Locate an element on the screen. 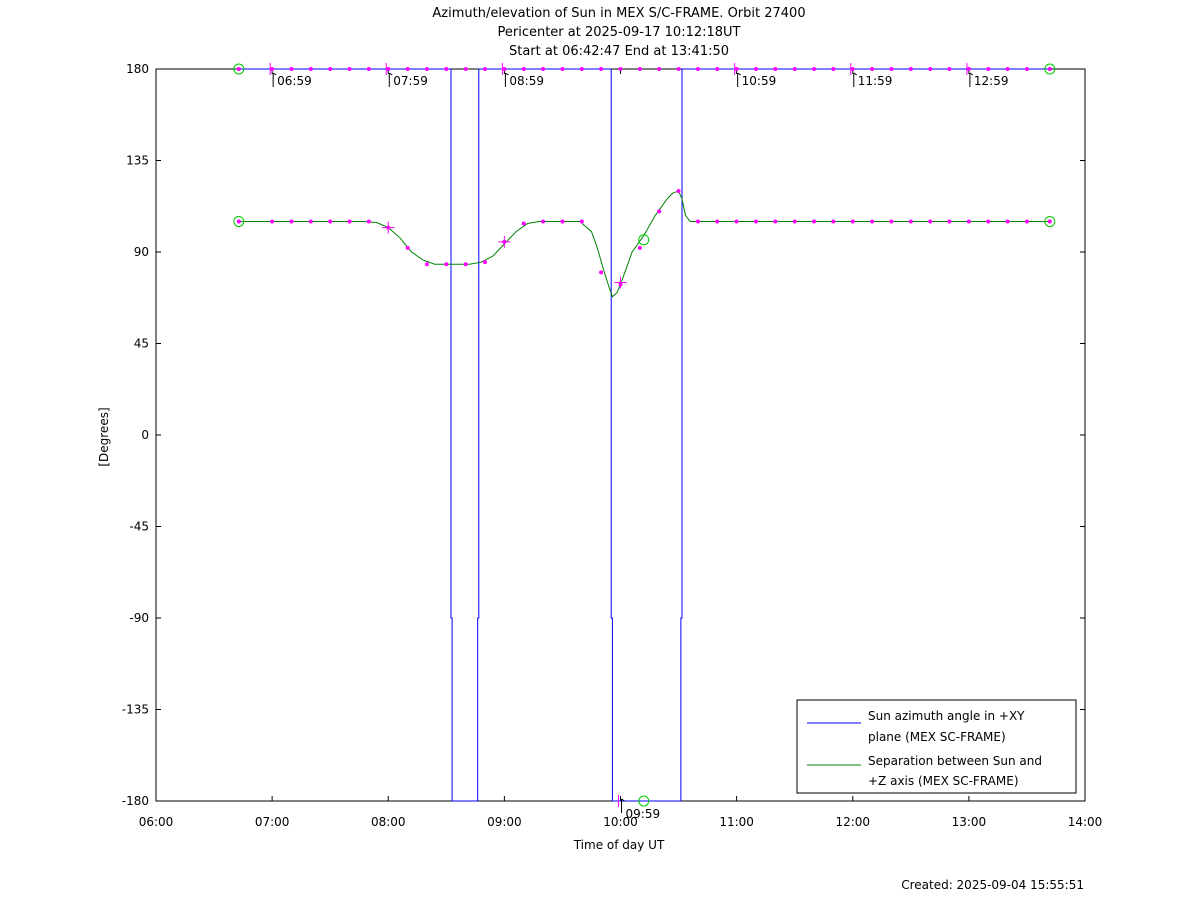  x-tick-label: 11:00 is located at coordinates (736, 822).